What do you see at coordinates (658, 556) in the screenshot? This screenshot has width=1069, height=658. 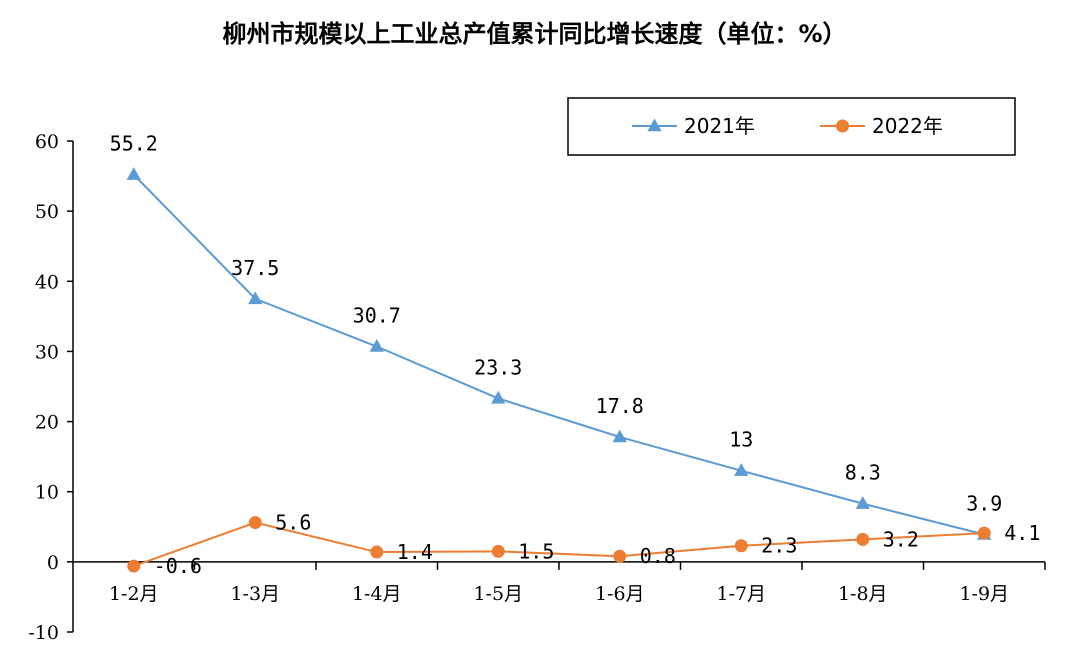 I see `data-label: 0.8` at bounding box center [658, 556].